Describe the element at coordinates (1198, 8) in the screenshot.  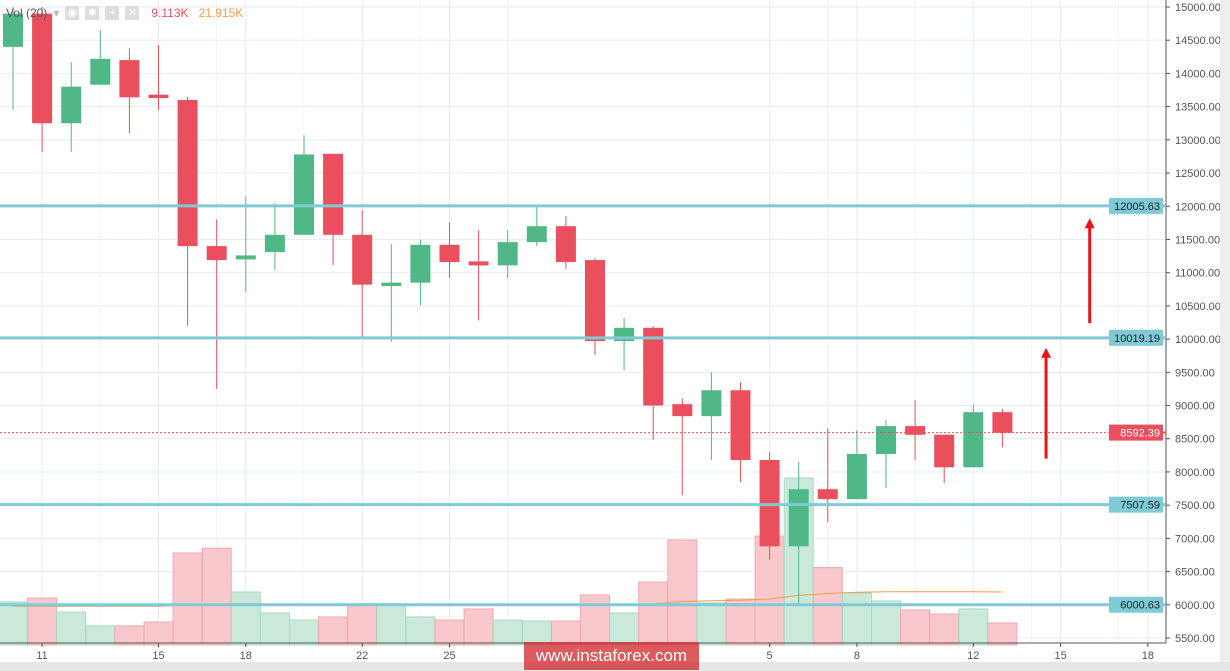
I see `price-tick-label: 15000.00` at that location.